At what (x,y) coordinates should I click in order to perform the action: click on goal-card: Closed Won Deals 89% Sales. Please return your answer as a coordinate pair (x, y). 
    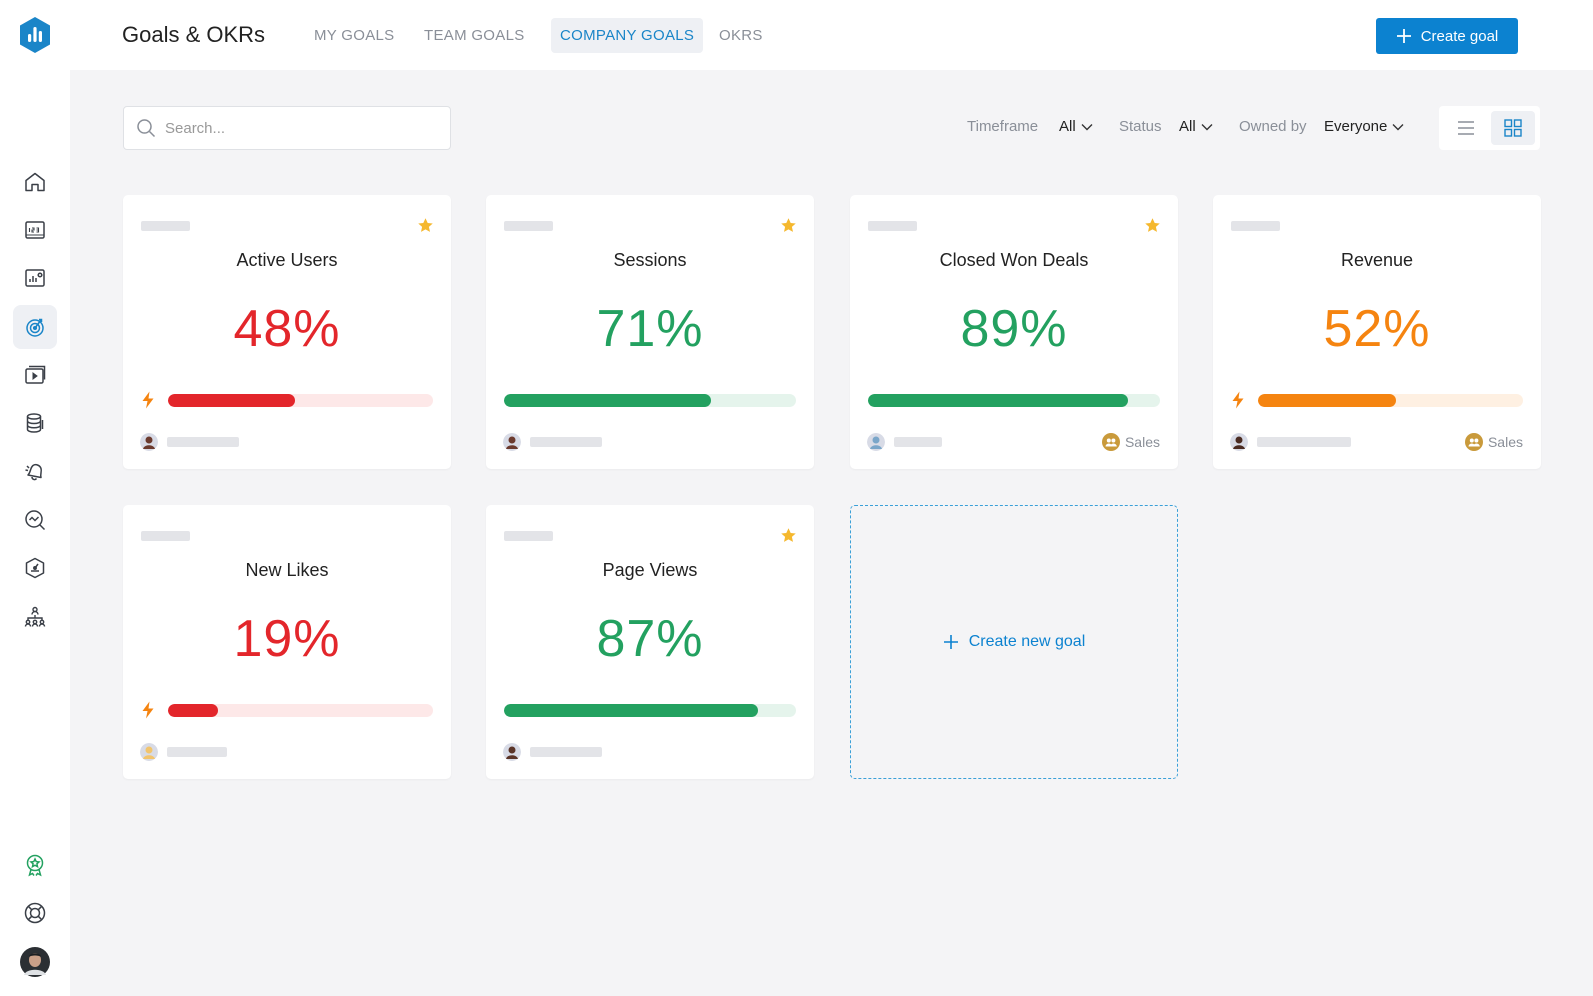
    Looking at the image, I should click on (1014, 332).